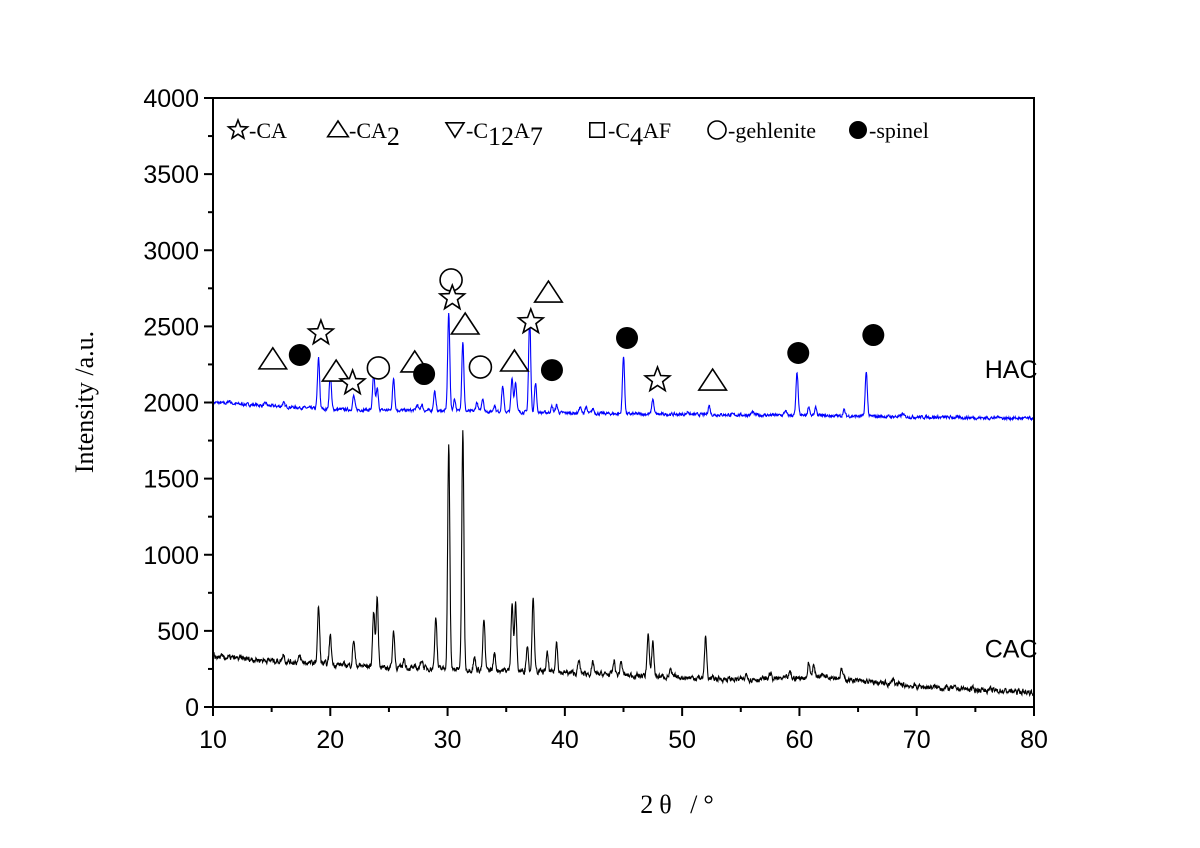 The image size is (1200, 848). I want to click on legend-subscript: 2, so click(393, 136).